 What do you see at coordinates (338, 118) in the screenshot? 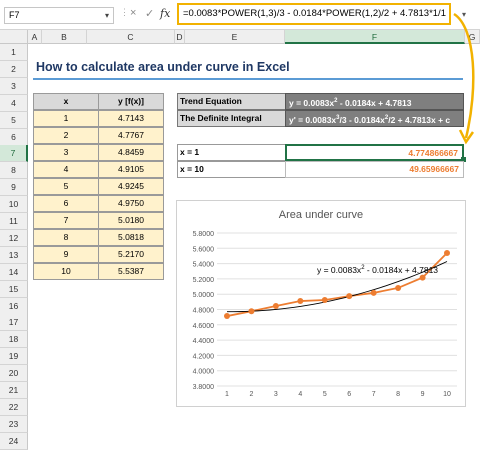
I see `eq2-sup3: 3` at bounding box center [338, 118].